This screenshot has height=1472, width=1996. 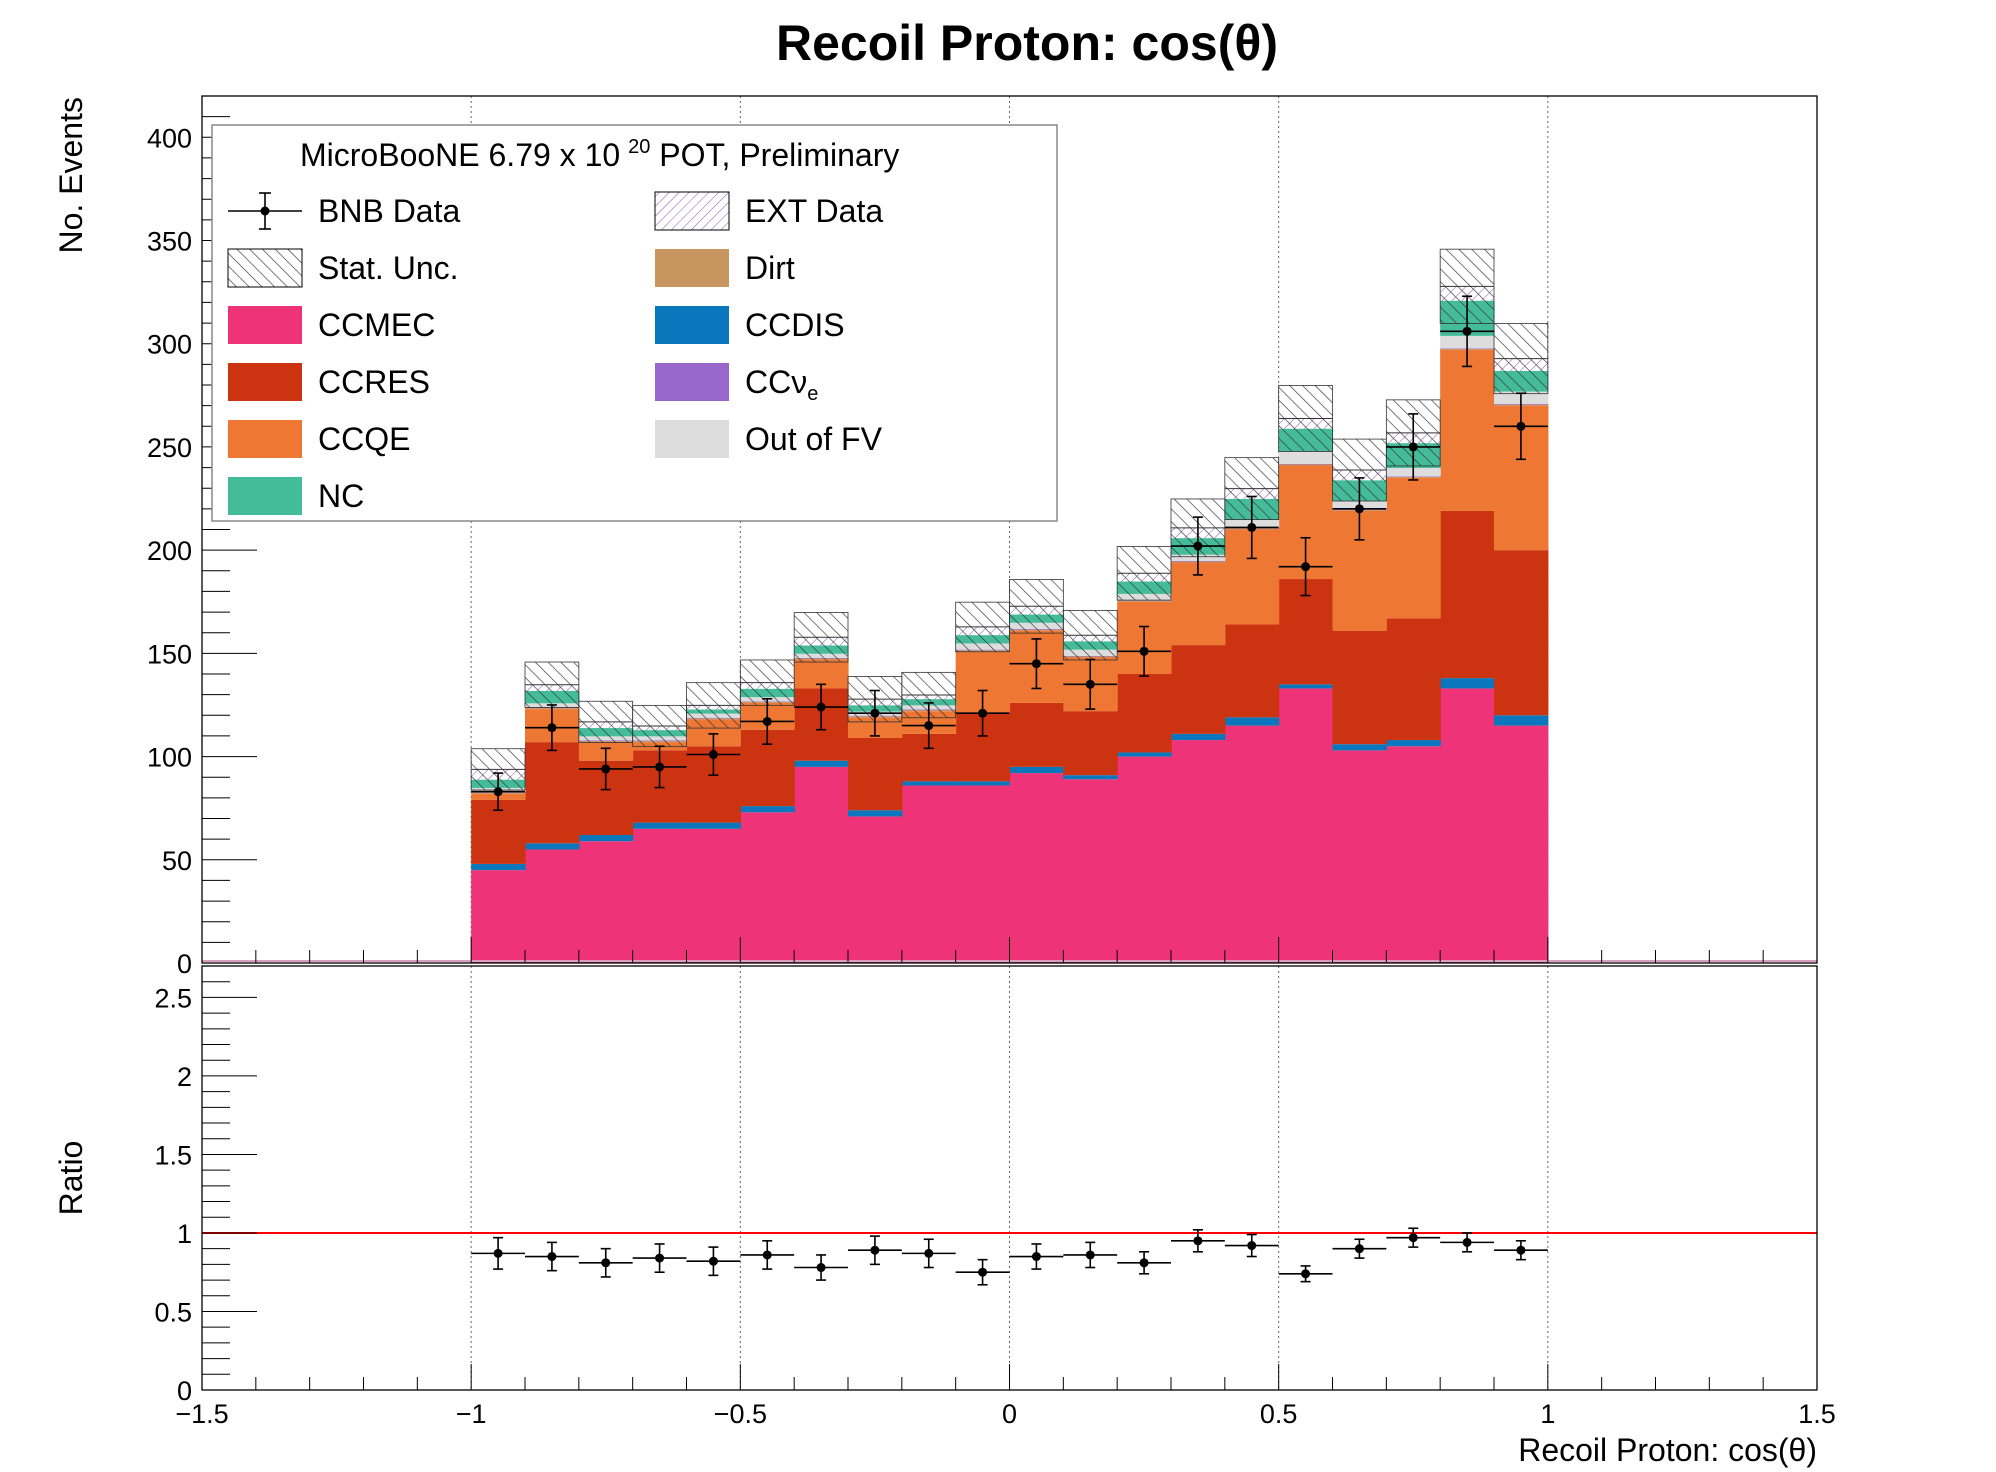 What do you see at coordinates (169, 758) in the screenshot?
I see `y-tick-label: 100` at bounding box center [169, 758].